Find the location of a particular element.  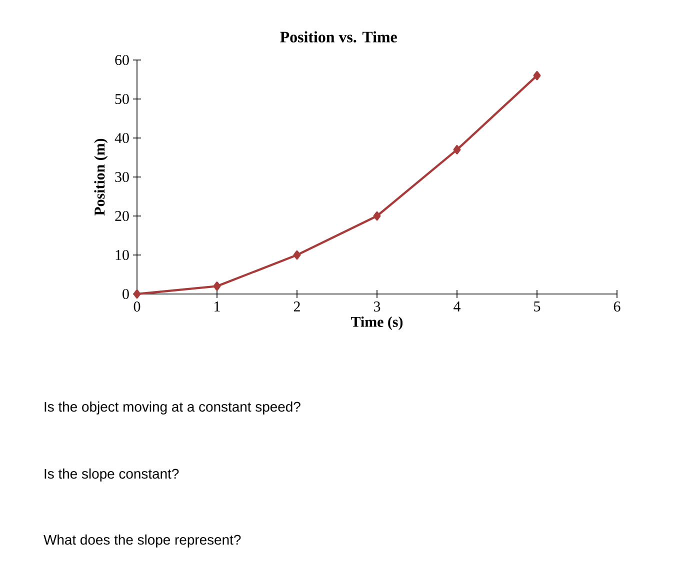

text: Is the slope constant? is located at coordinates (111, 475).